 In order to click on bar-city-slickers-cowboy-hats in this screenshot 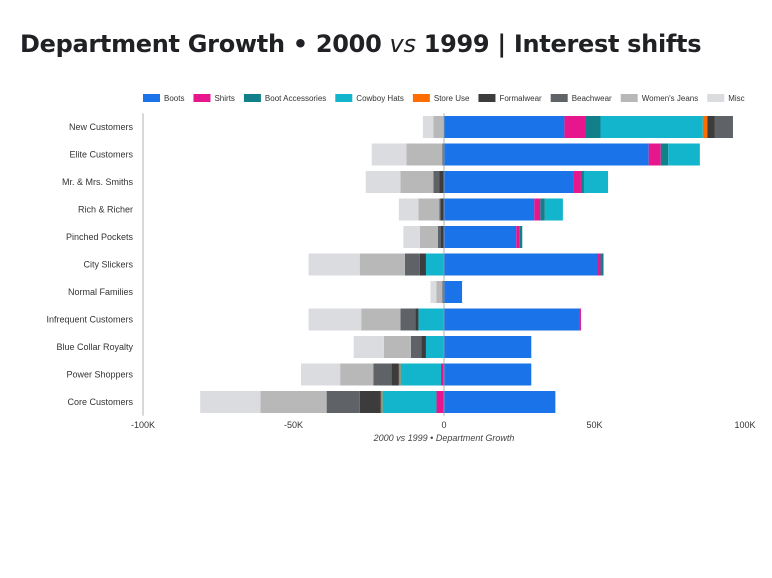, I will do `click(434, 264)`.